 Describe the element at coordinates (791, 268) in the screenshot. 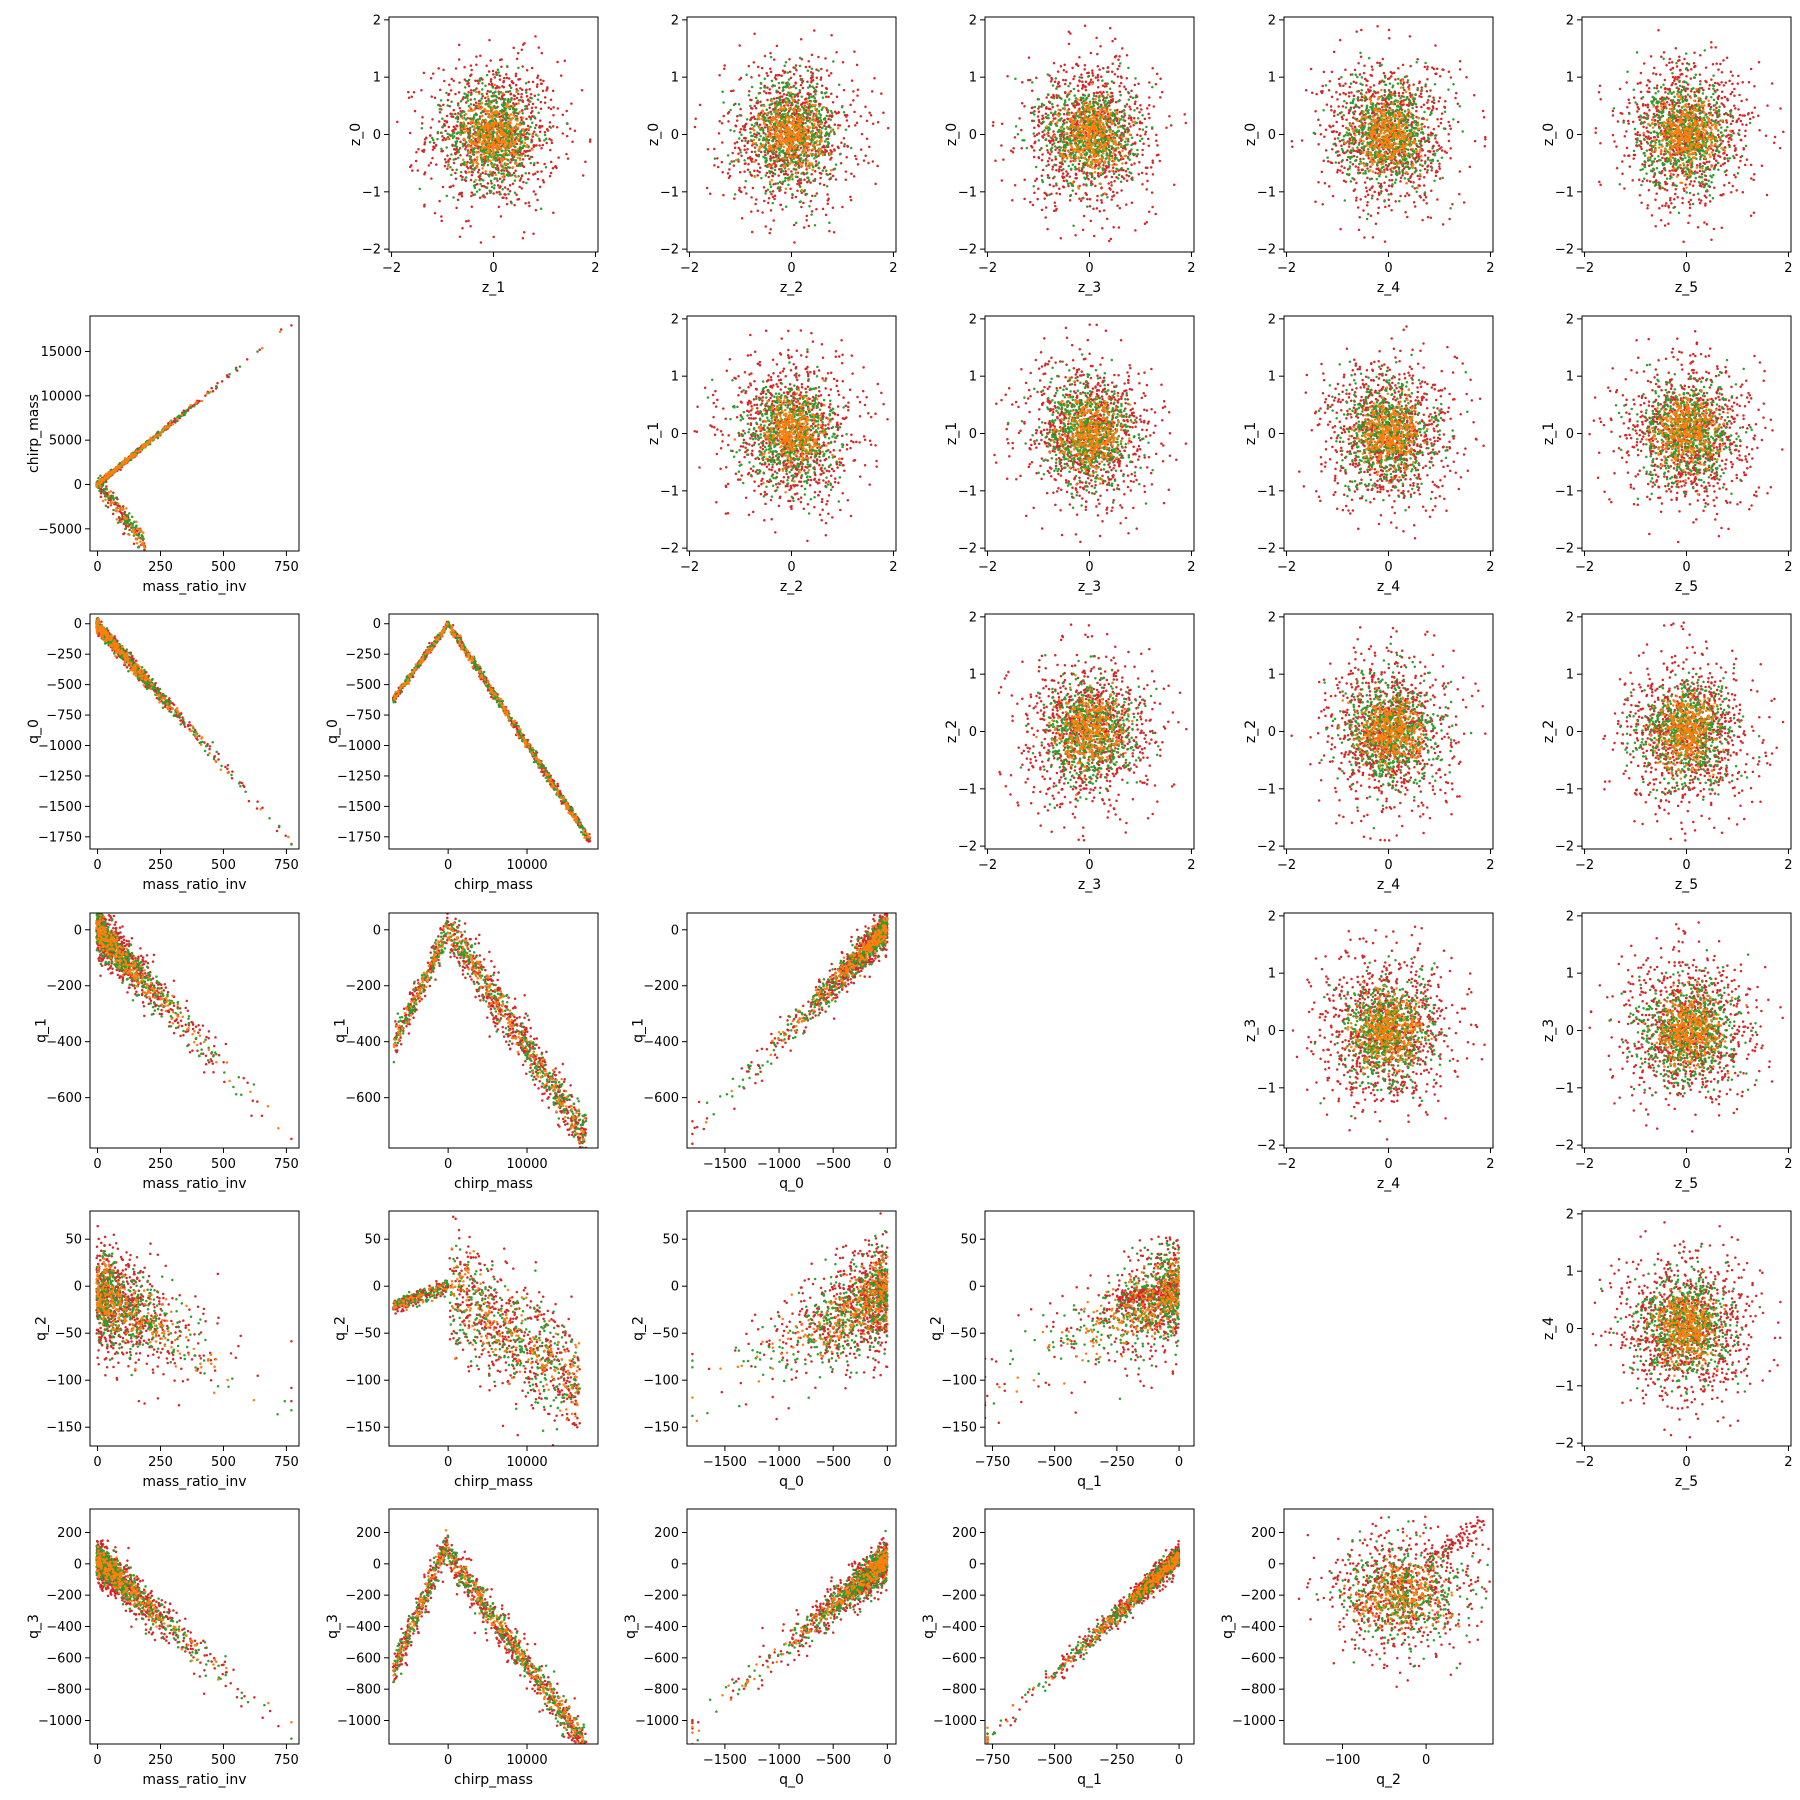

I see `x-tick-label: 0` at that location.